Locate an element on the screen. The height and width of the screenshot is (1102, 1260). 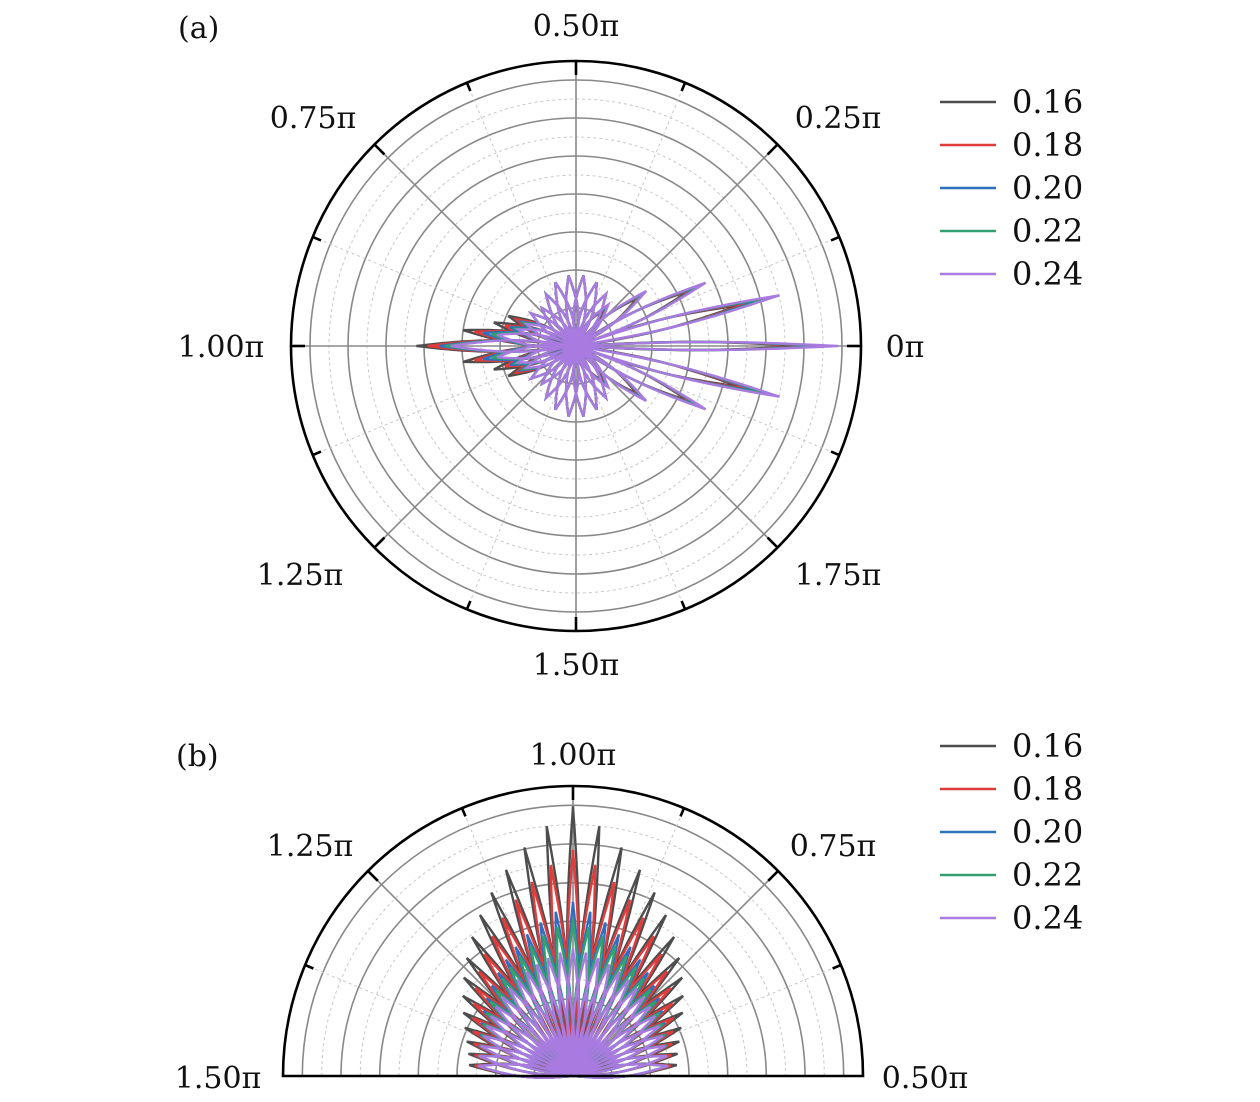
panel-label-b: (b) is located at coordinates (197, 756).